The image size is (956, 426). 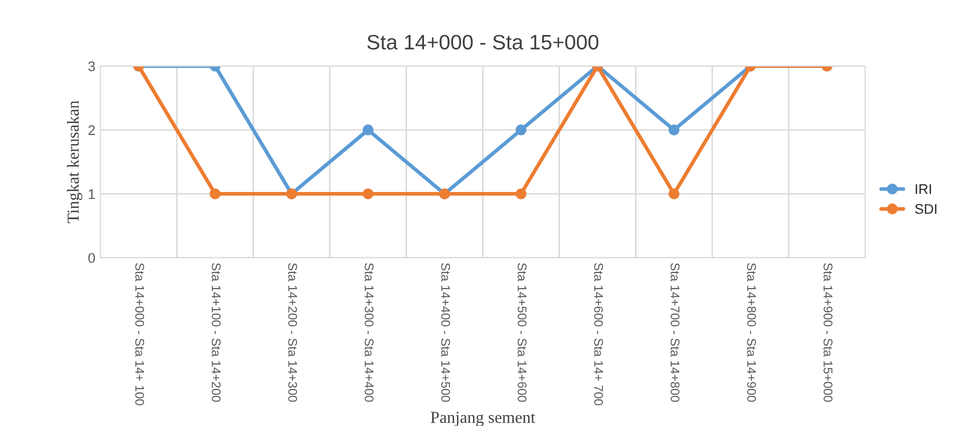 I want to click on y-tick-label: 0, so click(x=91, y=258).